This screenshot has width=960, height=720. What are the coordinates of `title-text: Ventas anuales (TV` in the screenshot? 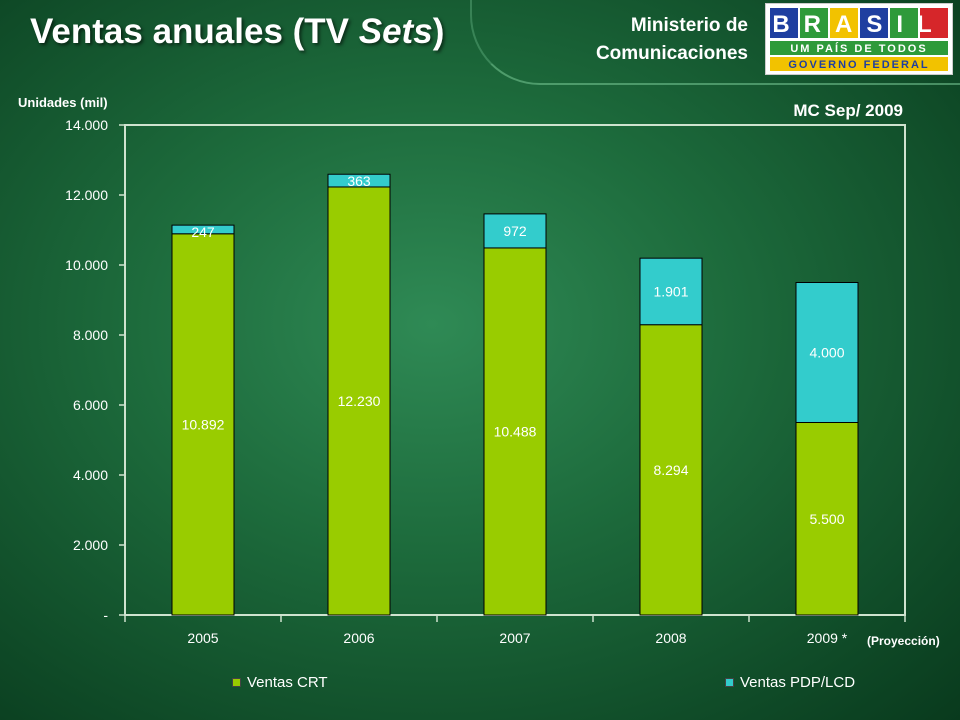 It's located at (194, 31).